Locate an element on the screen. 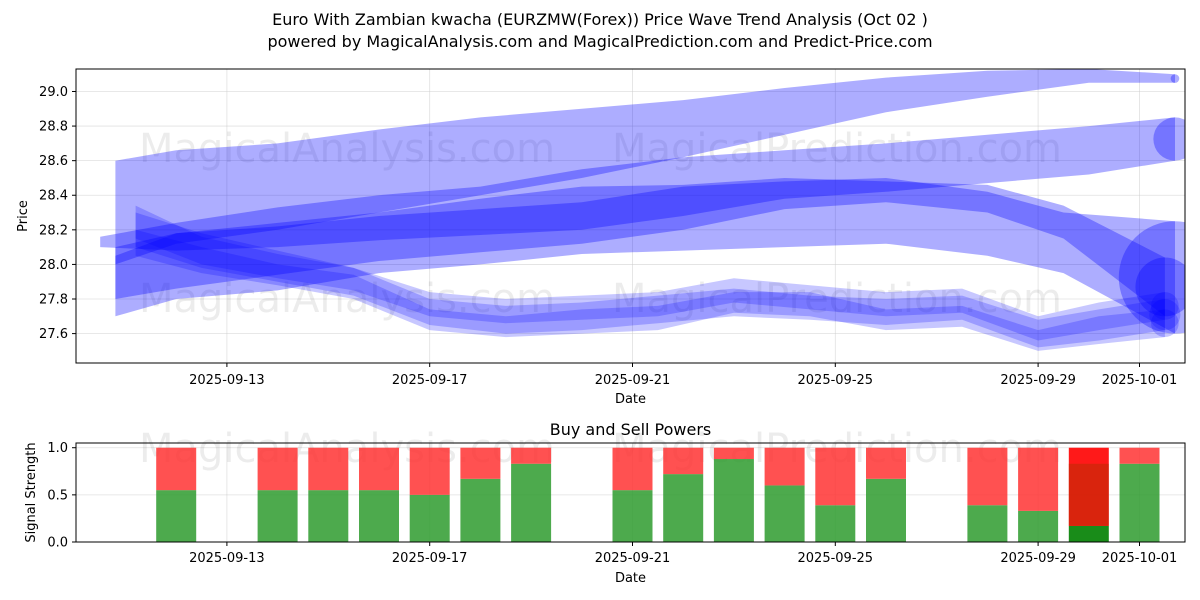 Image resolution: width=1200 pixels, height=600 pixels. signal-xtick-label: 2025-09-25 is located at coordinates (836, 558).